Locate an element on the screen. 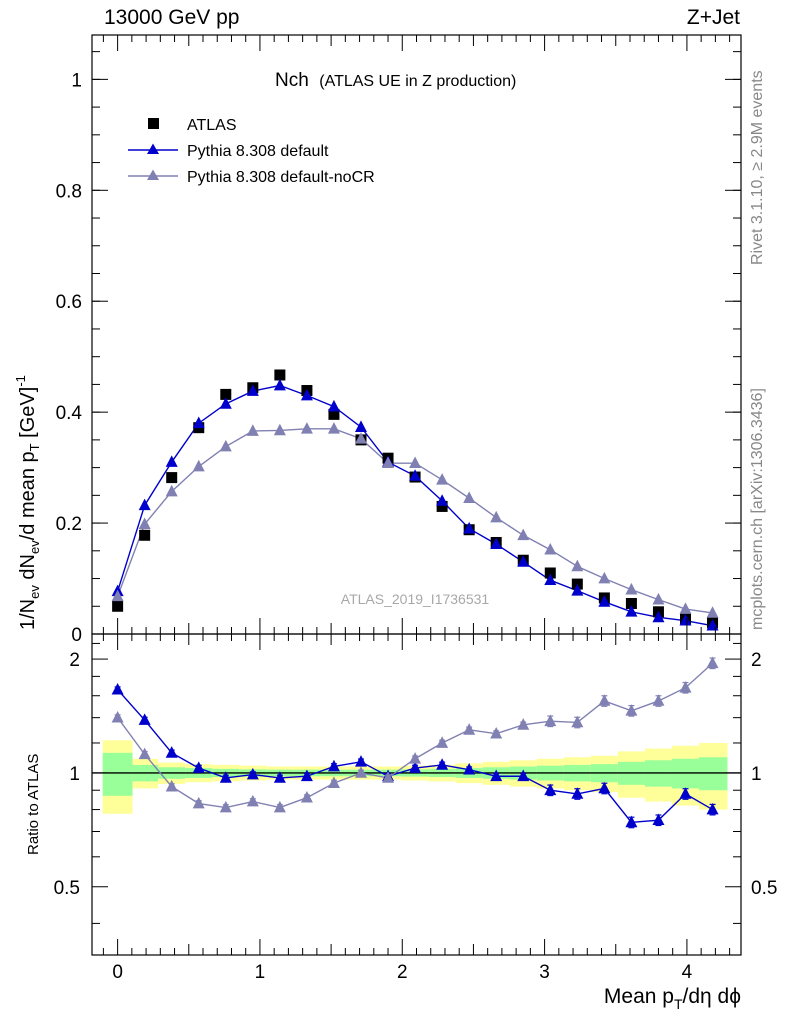 This screenshot has width=786, height=1024. ratio-y-tick-label-right: 0.5 is located at coordinates (764, 888).